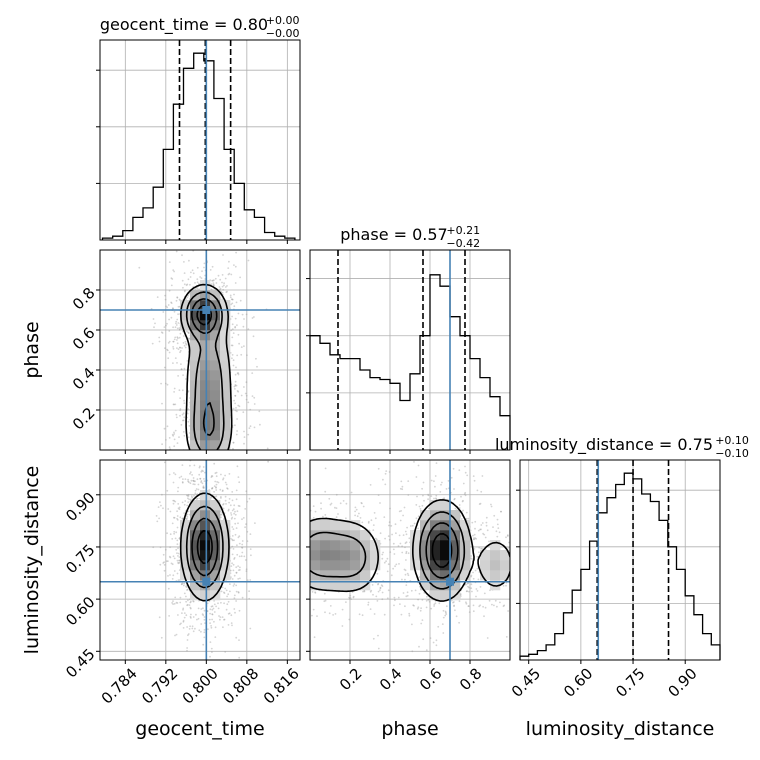 The width and height of the screenshot is (760, 760). I want to click on y-tick-label-phase: 0.8, so click(84, 299).